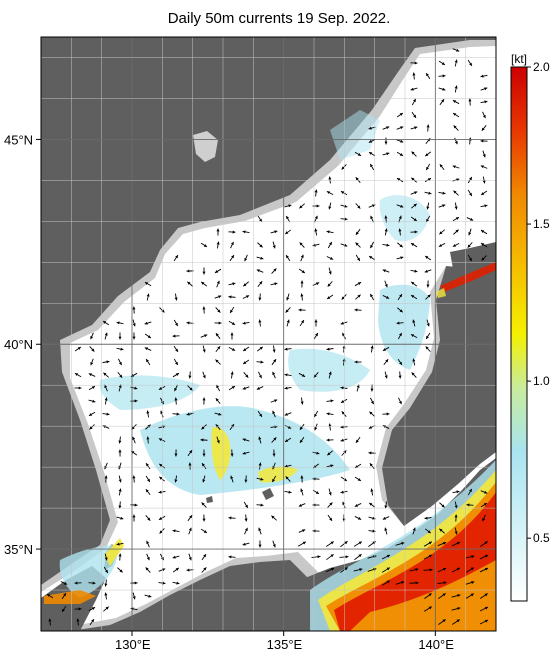 This screenshot has height=657, width=558. I want to click on lon-label-130: 130°E, so click(133, 644).